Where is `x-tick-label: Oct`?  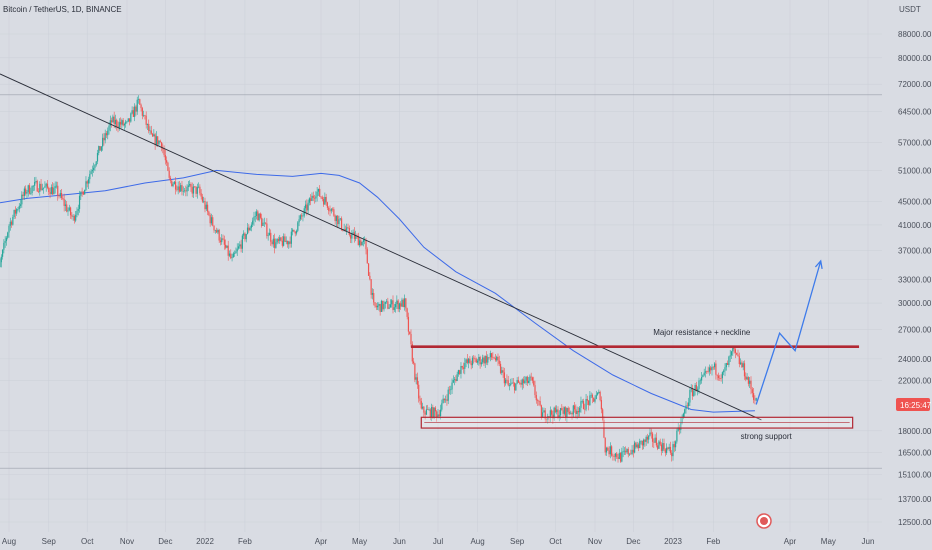
x-tick-label: Oct is located at coordinates (555, 541).